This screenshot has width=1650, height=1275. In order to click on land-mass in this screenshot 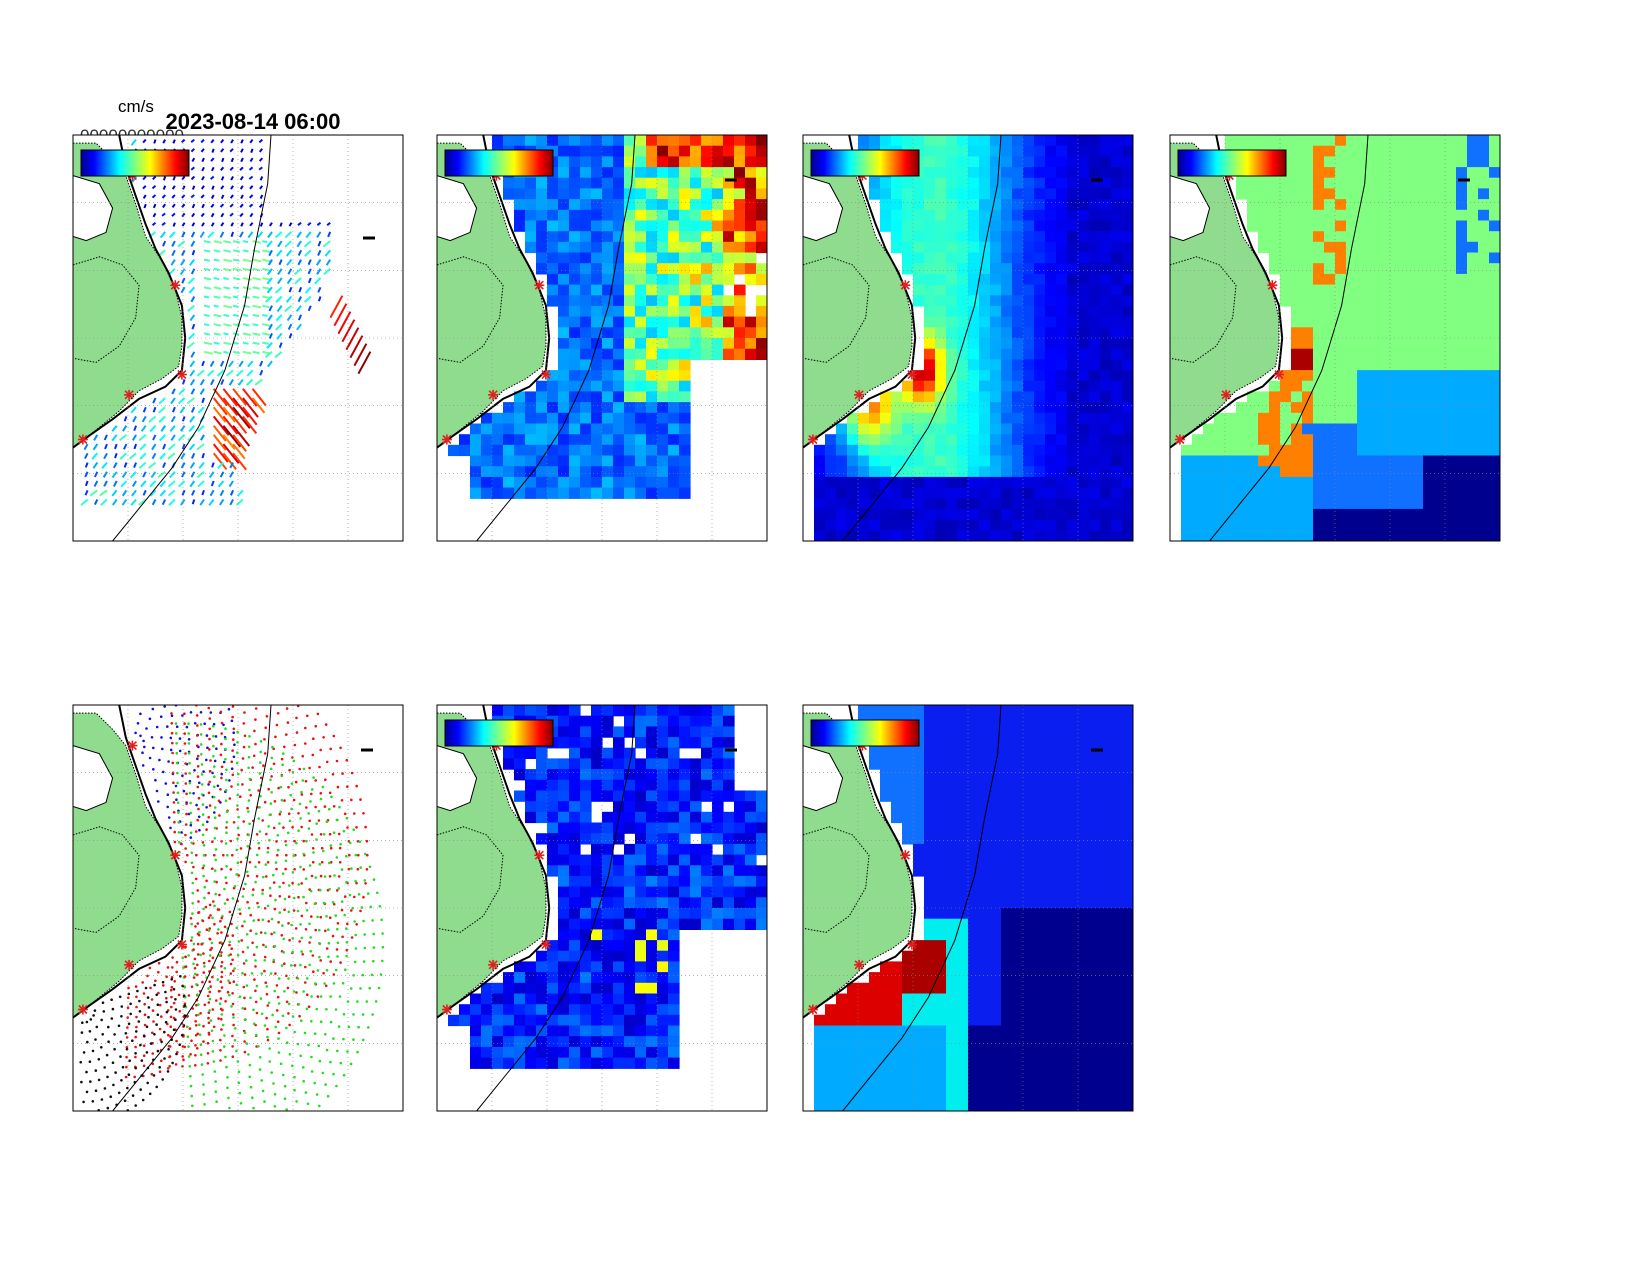, I will do `click(106, 309)`.